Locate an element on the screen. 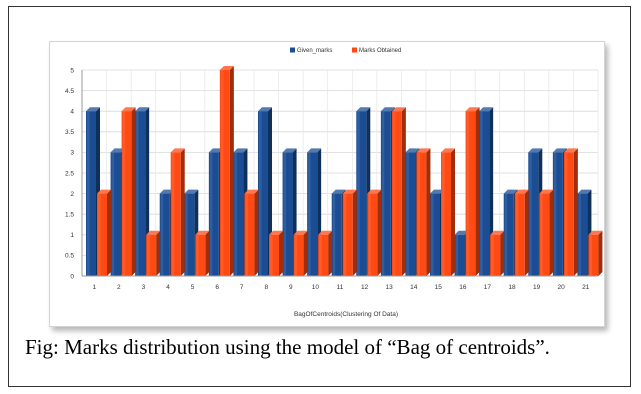 The width and height of the screenshot is (641, 394). x-tick-label: 12 is located at coordinates (365, 287).